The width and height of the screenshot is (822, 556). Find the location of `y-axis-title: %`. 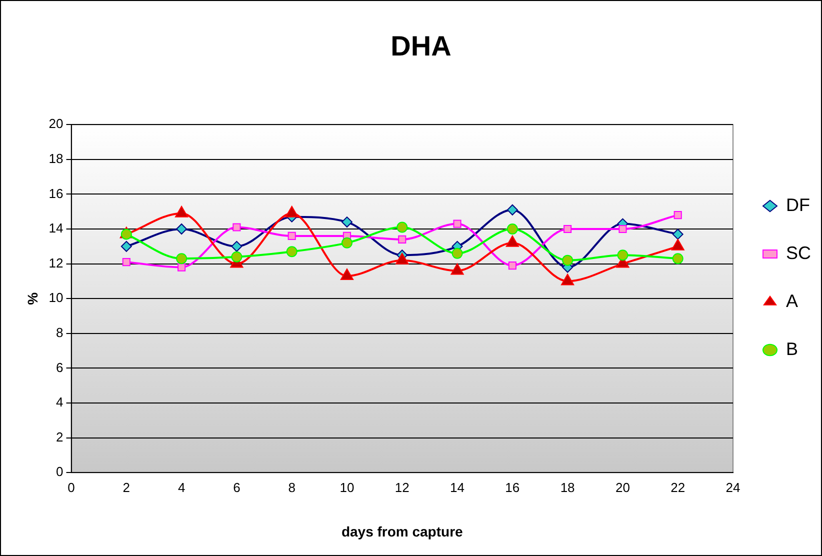

y-axis-title: % is located at coordinates (32, 298).